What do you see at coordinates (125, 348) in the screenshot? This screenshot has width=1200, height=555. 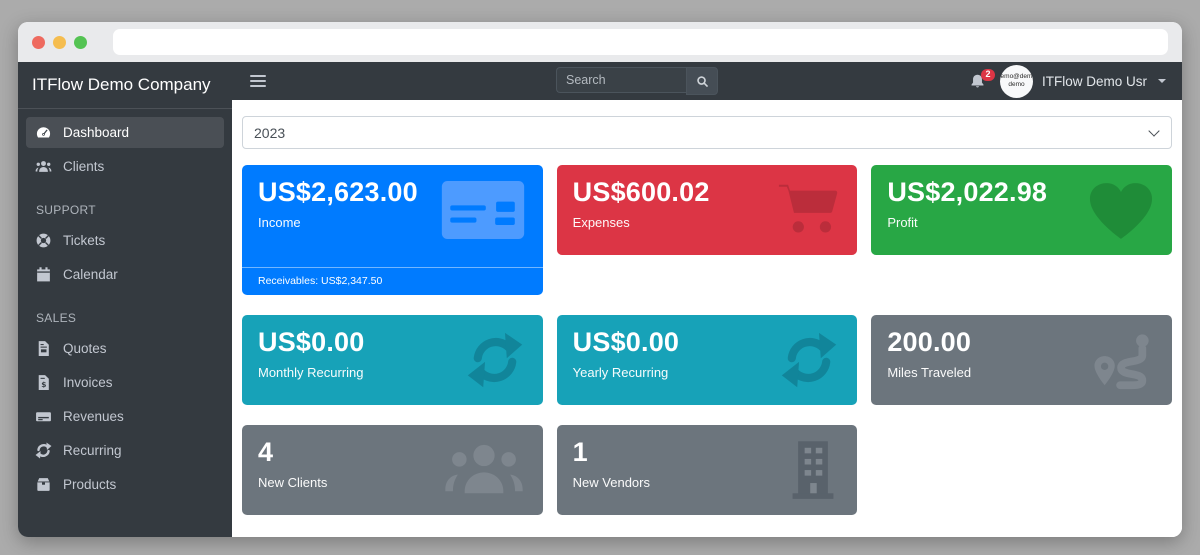 I see `sidebar-item-quotes: Quotes` at bounding box center [125, 348].